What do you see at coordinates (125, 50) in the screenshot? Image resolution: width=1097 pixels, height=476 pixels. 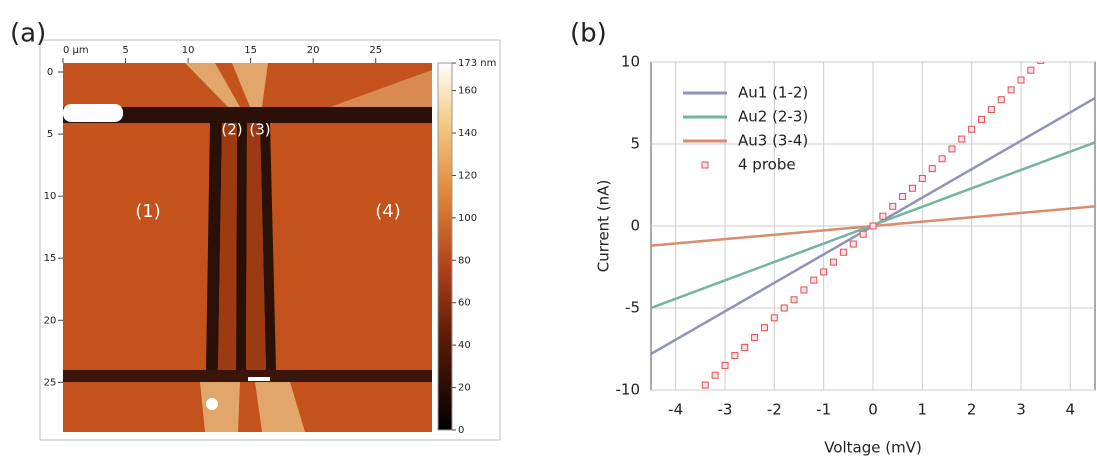 I see `x-tick-label: 5` at bounding box center [125, 50].